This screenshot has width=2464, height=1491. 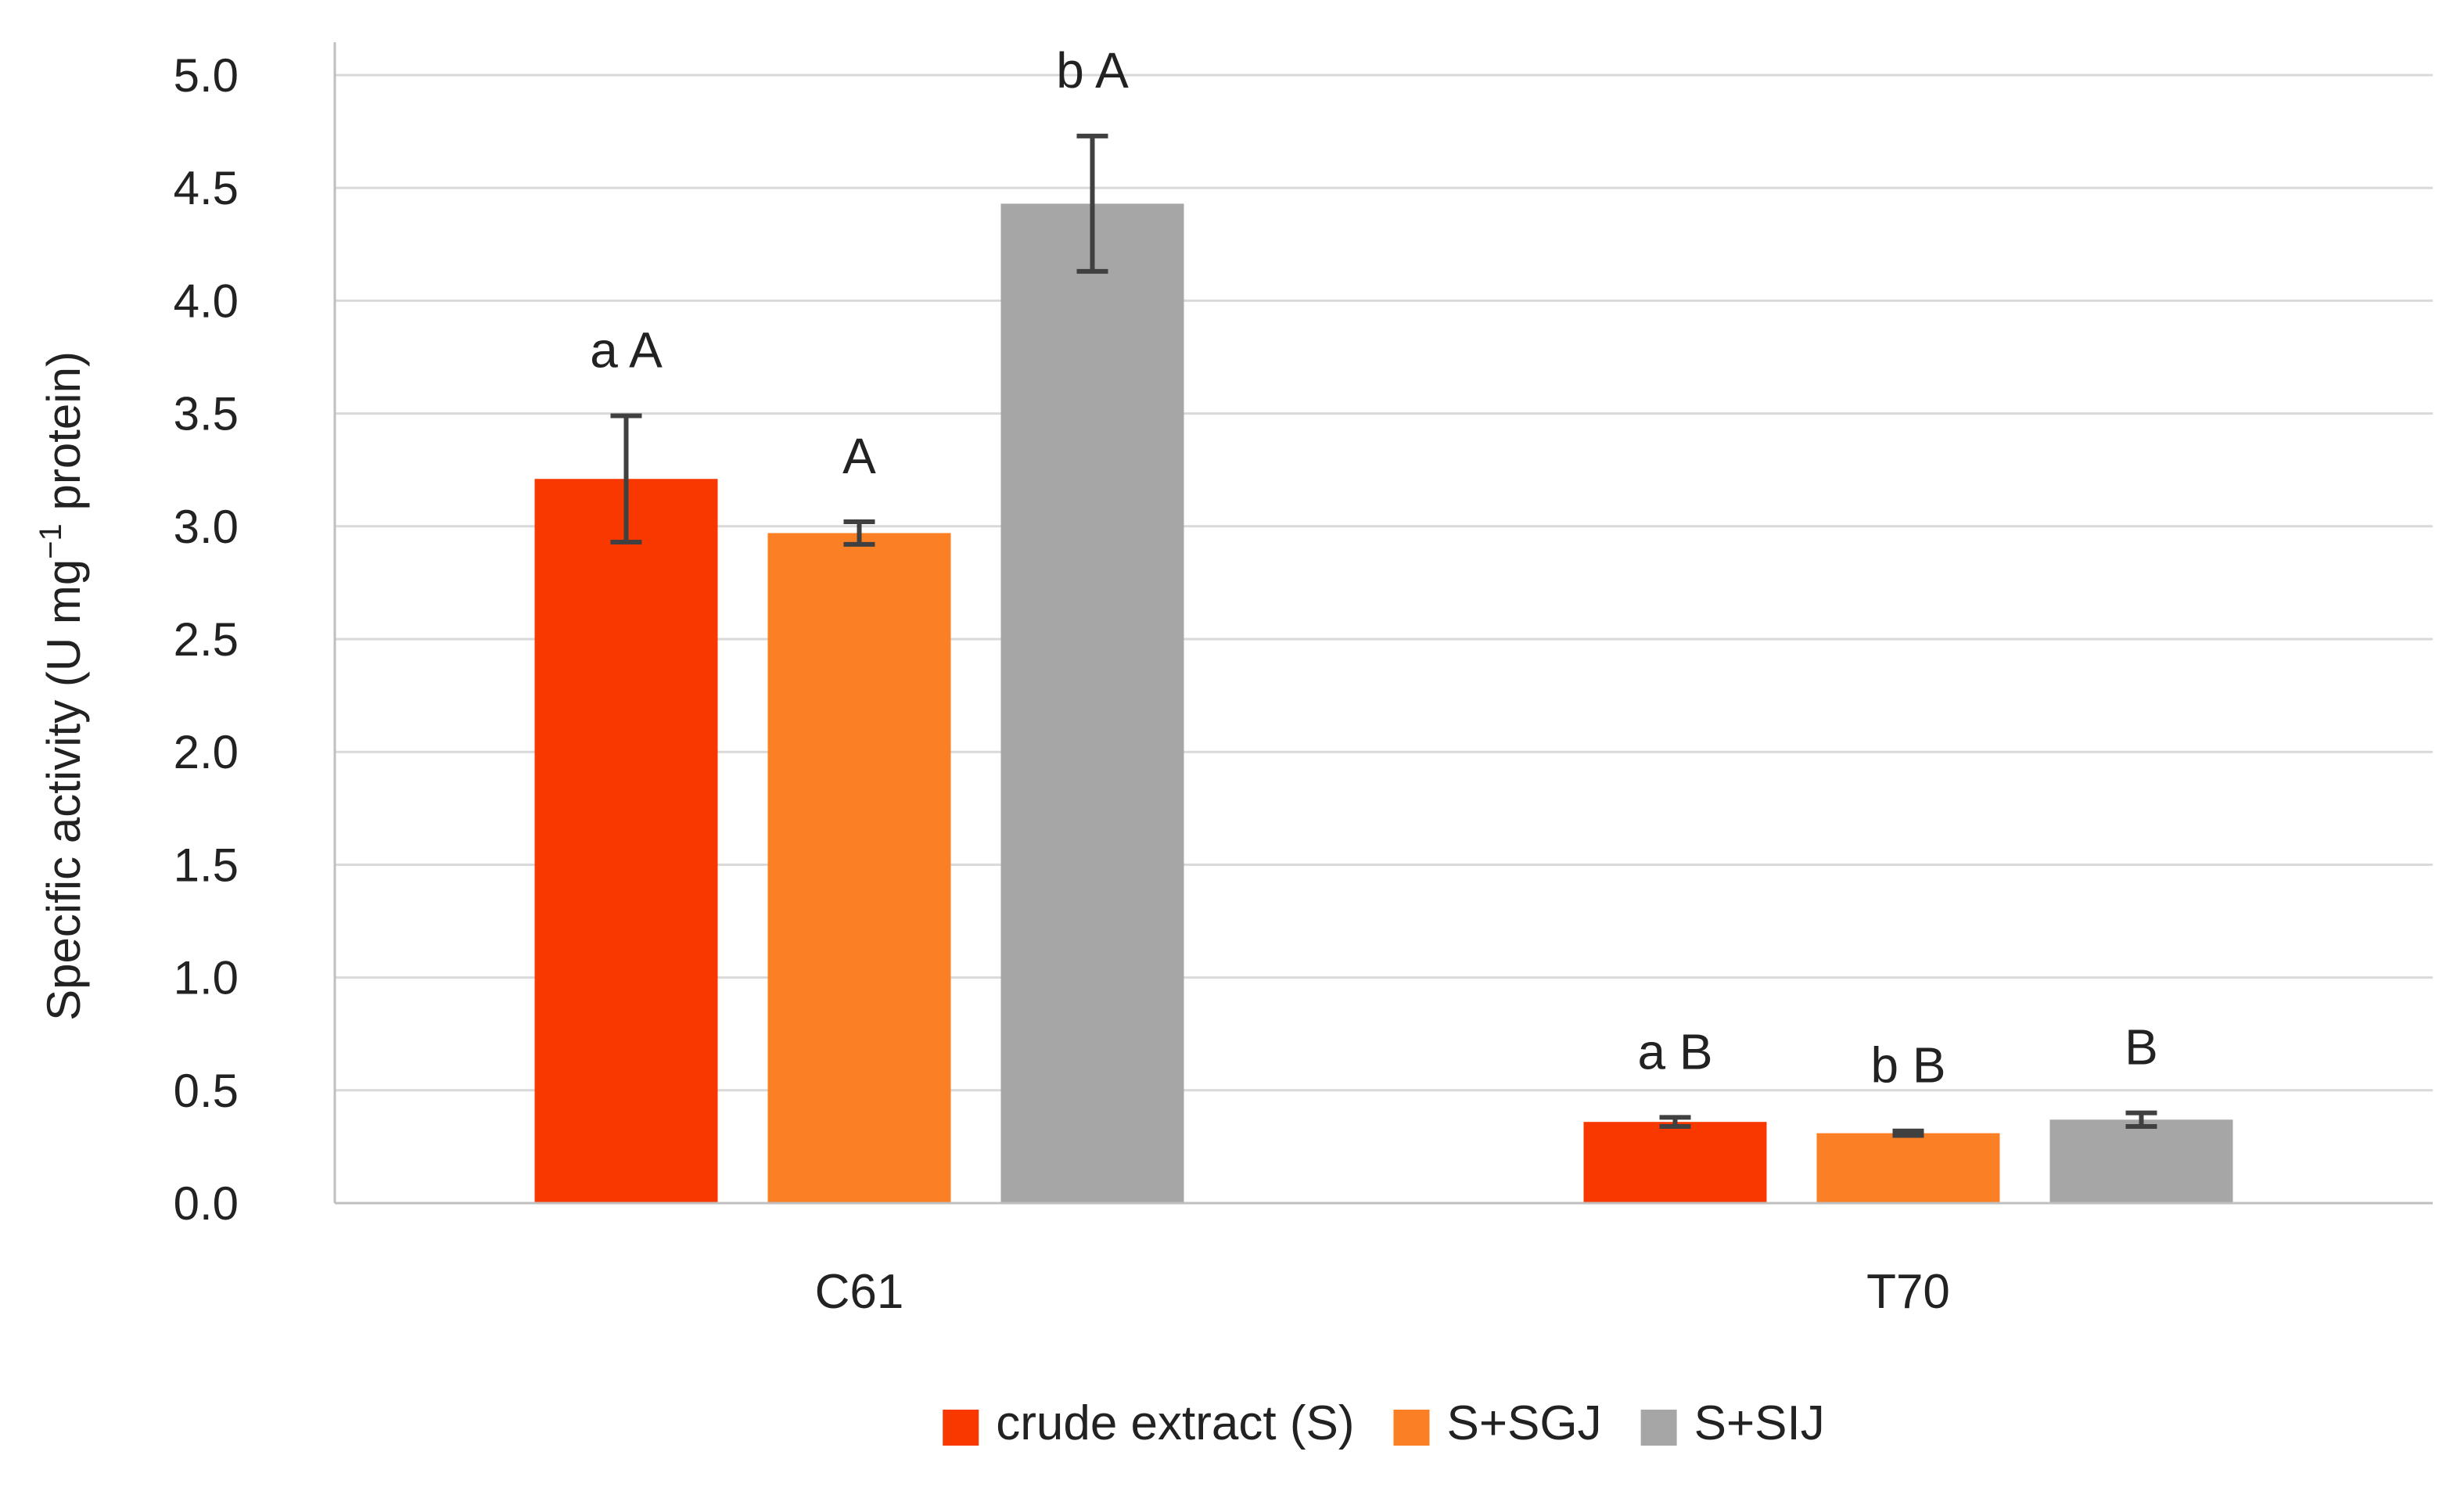 What do you see at coordinates (206, 1203) in the screenshot?
I see `y-tick-label: 0.0` at bounding box center [206, 1203].